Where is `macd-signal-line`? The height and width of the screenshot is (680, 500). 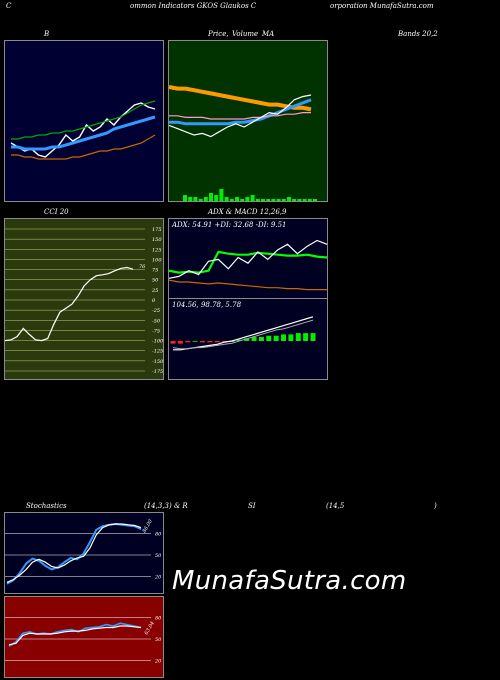 macd-signal-line is located at coordinates (243, 334).